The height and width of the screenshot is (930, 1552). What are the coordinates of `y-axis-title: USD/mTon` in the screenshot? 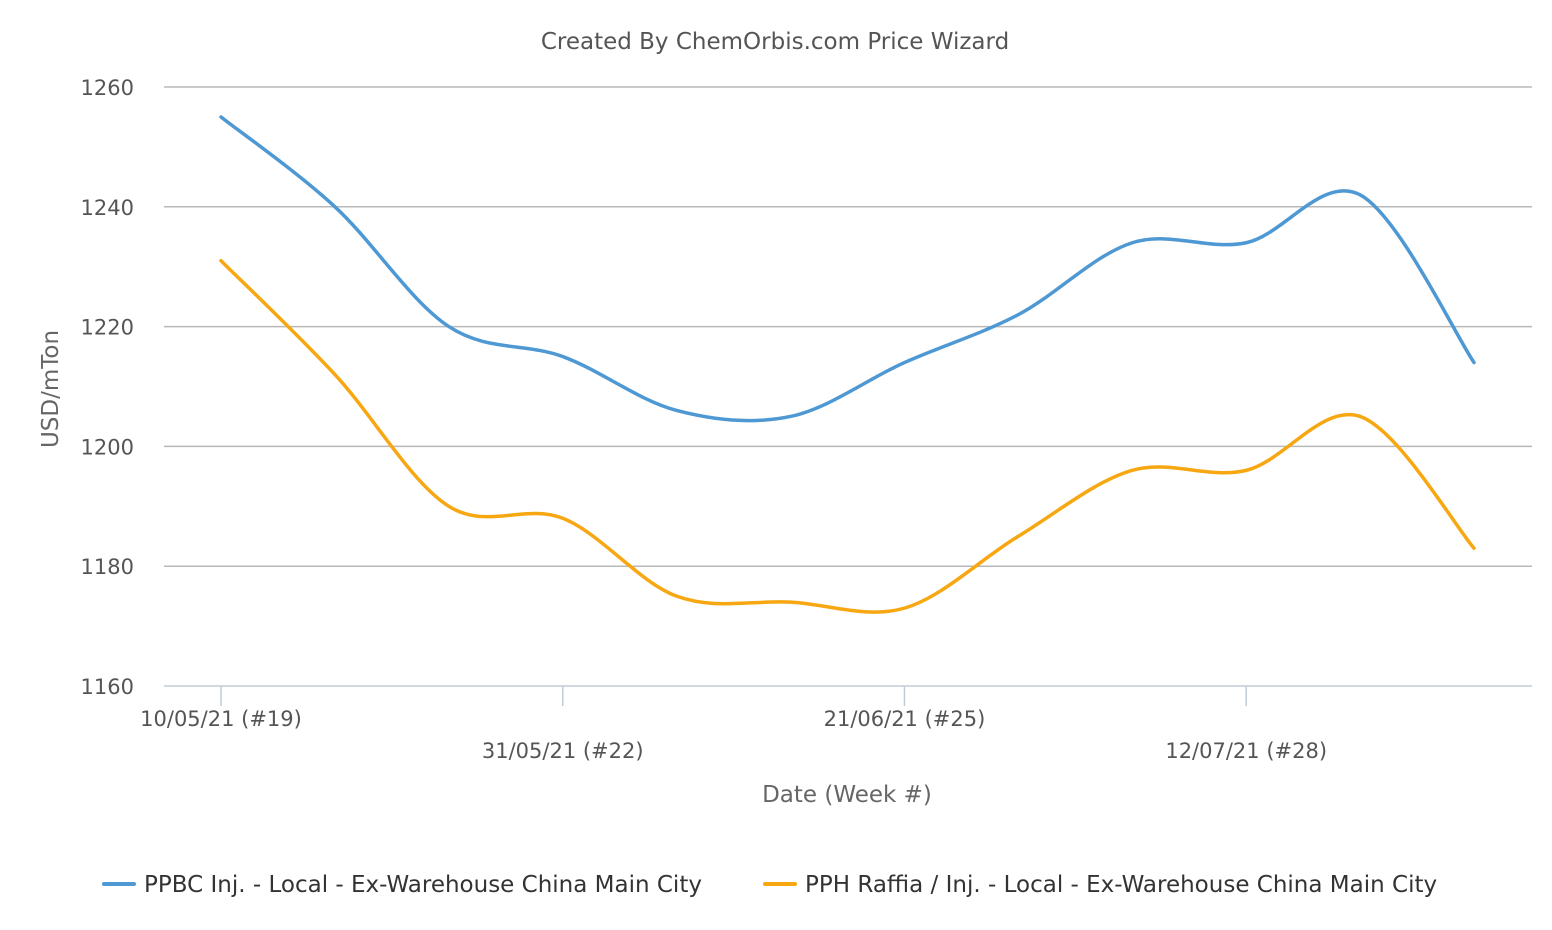 It's located at (51, 389).